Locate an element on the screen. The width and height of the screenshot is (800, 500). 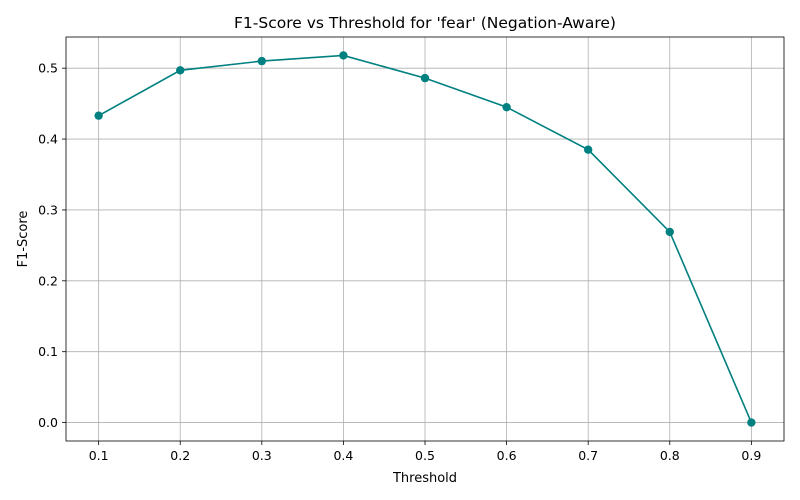
x-tick-label: 0.6 is located at coordinates (507, 455).